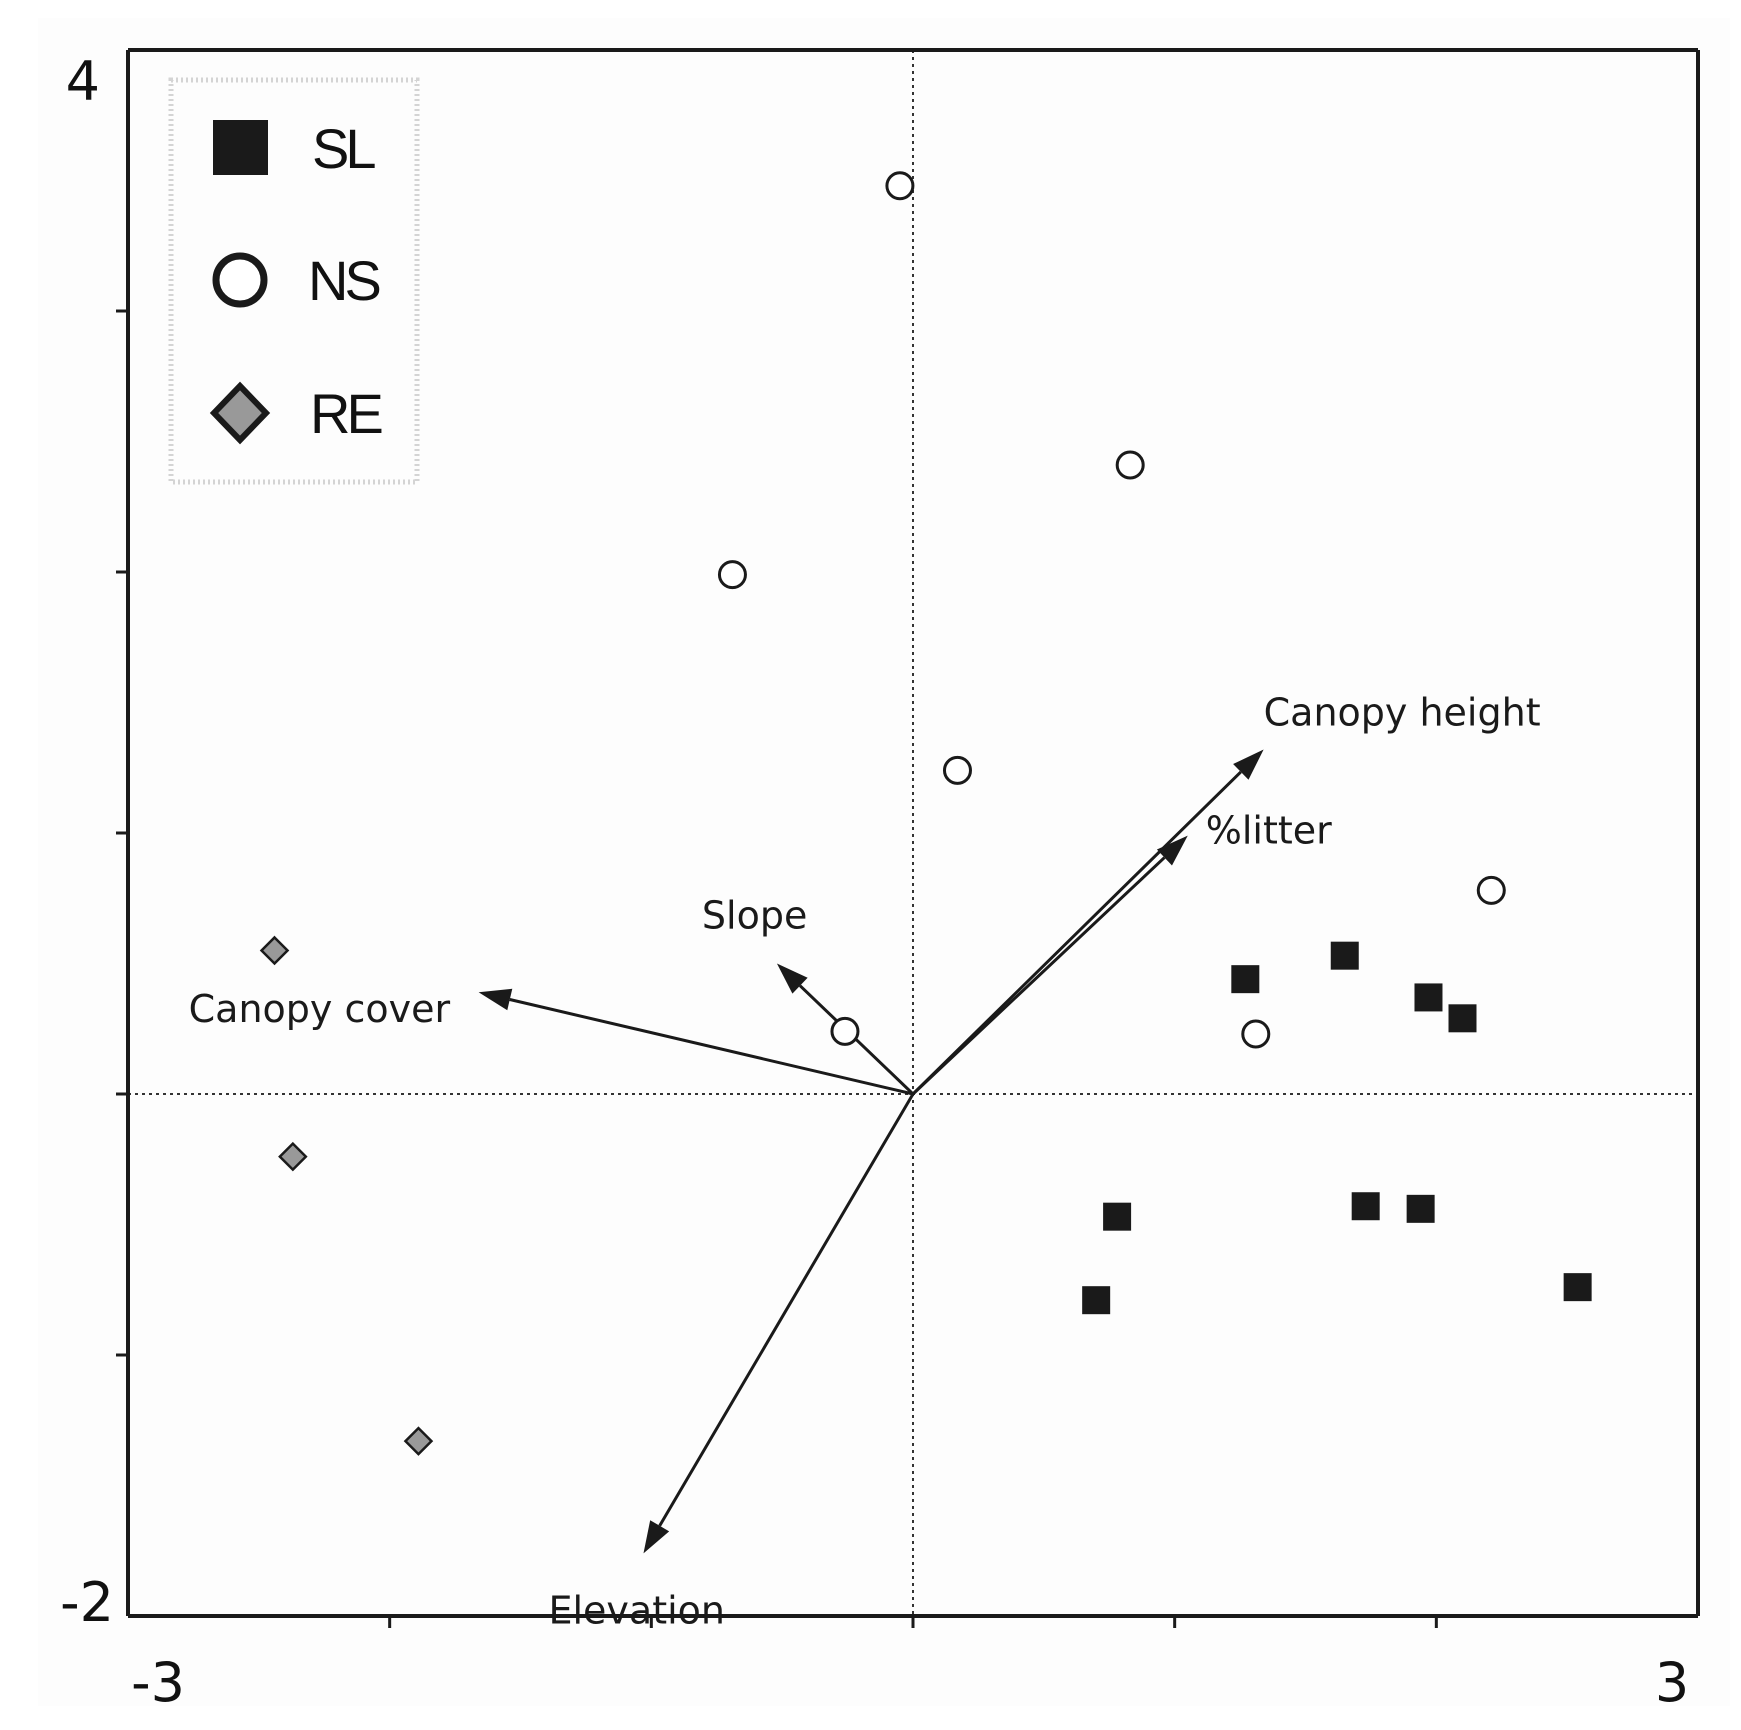  Describe the element at coordinates (754, 916) in the screenshot. I see `vector-label: Slope` at that location.